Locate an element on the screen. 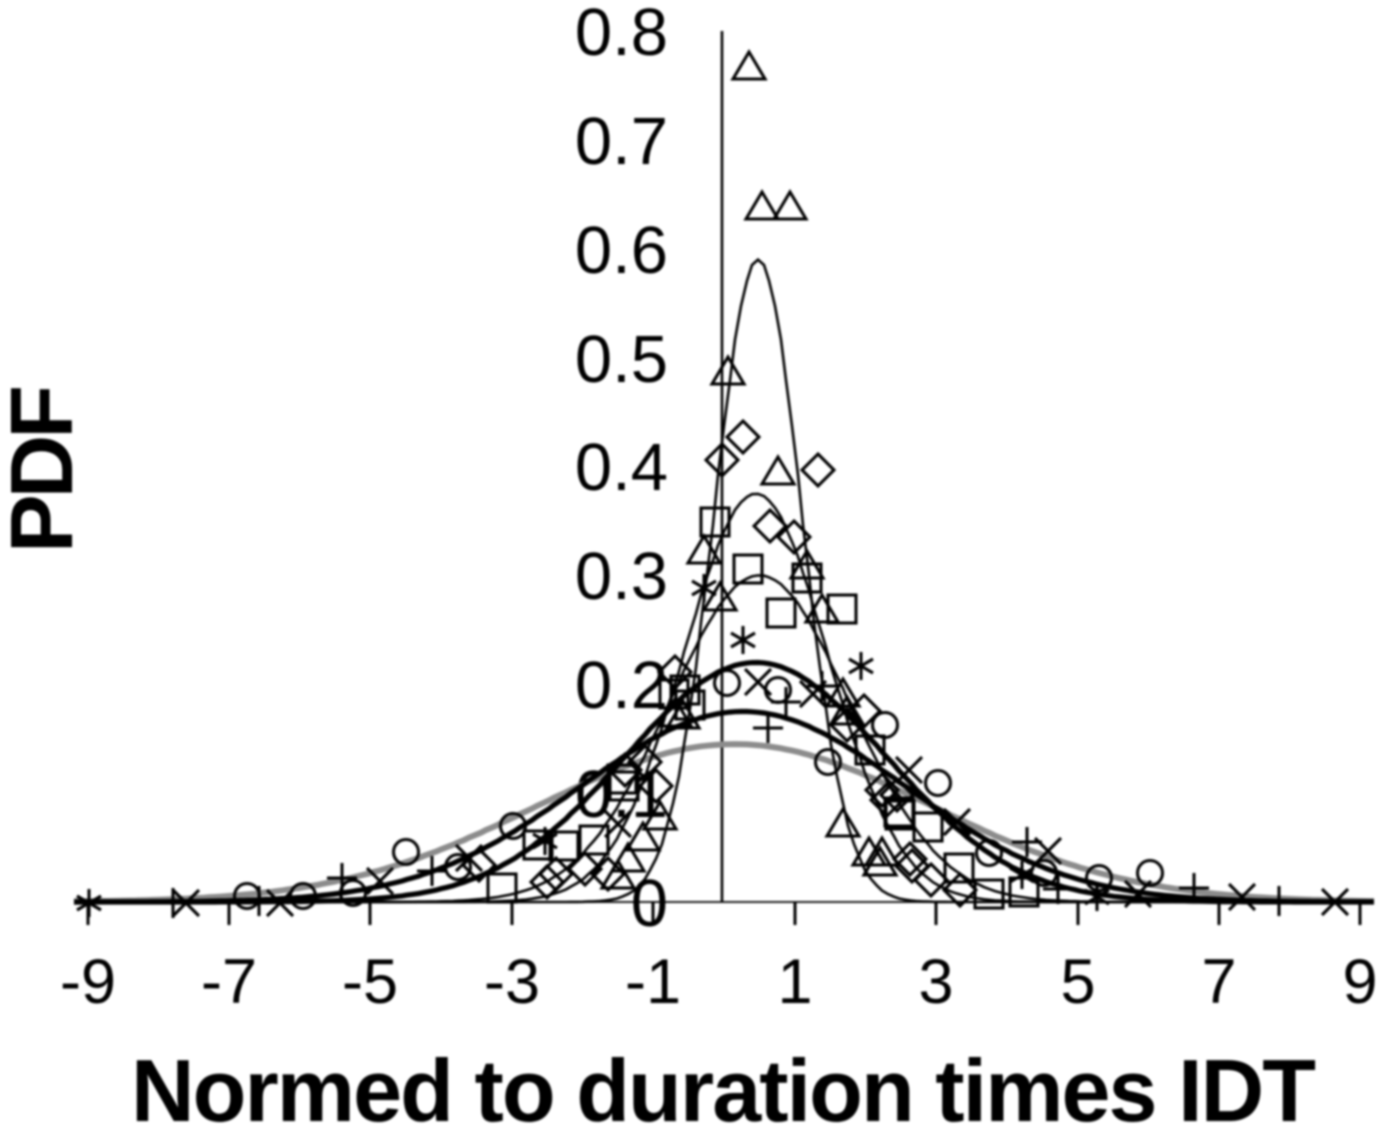  svg-text: 5 is located at coordinates (1077, 982).